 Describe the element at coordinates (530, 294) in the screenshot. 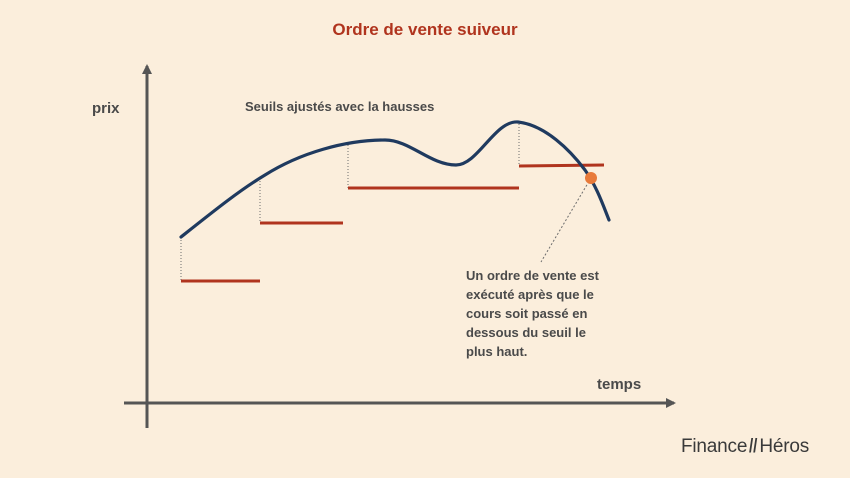

I see `execution-annotation-line-2: exécuté après que le` at that location.